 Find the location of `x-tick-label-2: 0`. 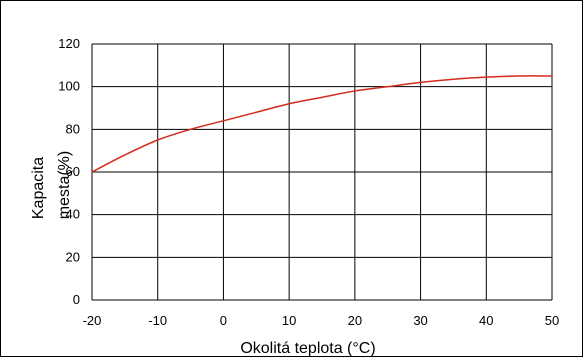

x-tick-label-2: 0 is located at coordinates (223, 320).